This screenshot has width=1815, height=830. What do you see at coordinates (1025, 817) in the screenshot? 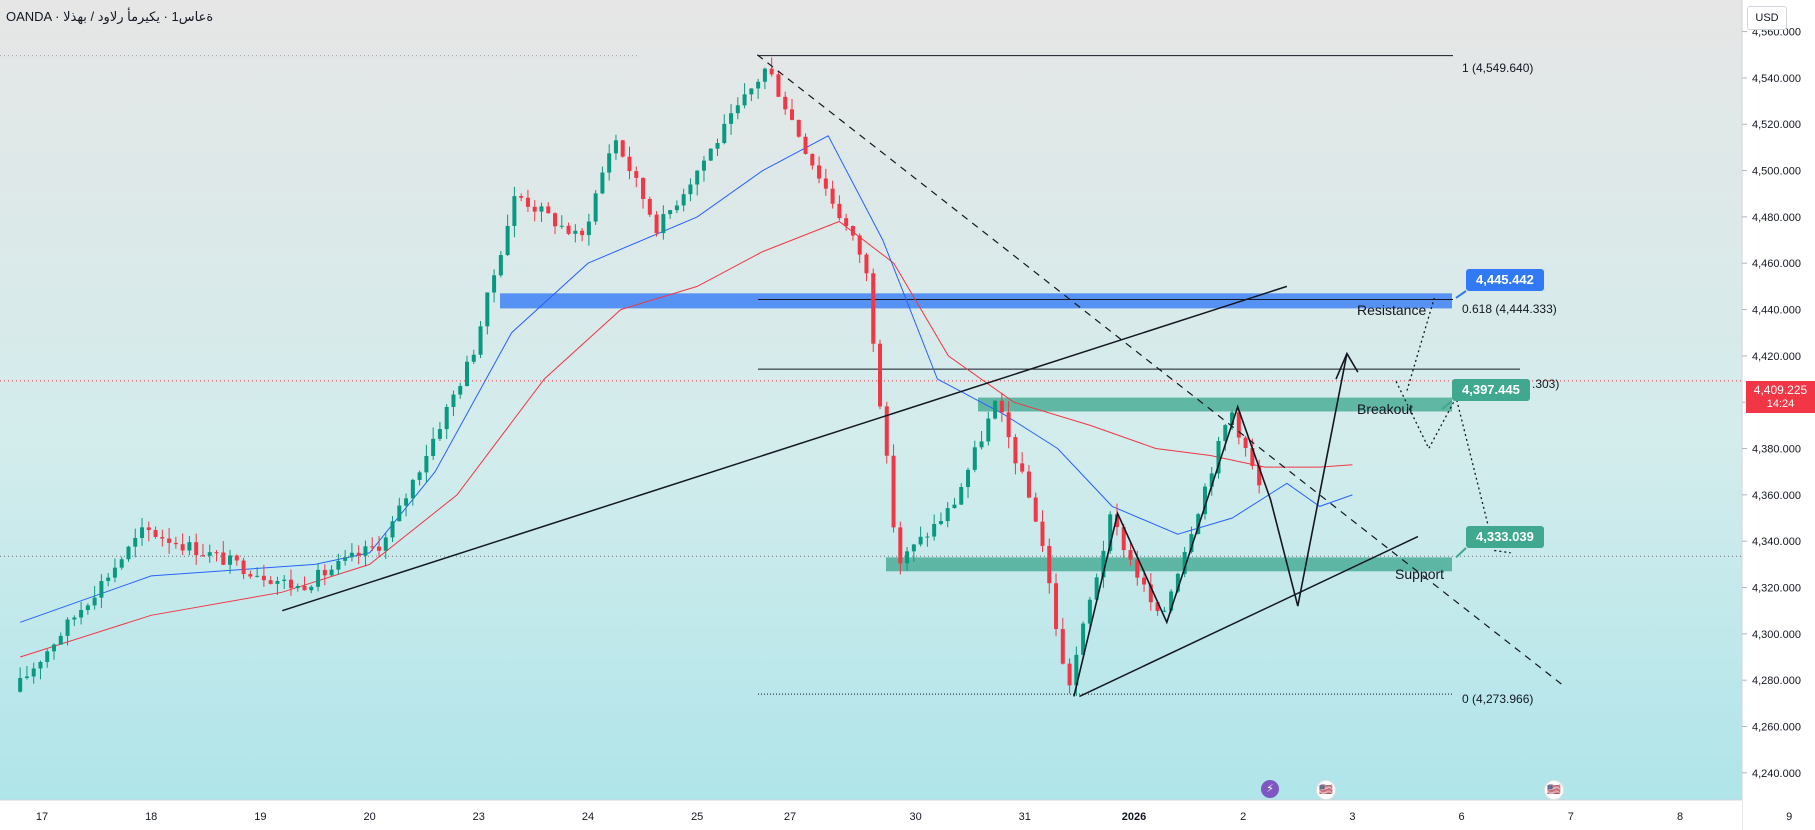
I see `date-tick-label: 31` at bounding box center [1025, 817].